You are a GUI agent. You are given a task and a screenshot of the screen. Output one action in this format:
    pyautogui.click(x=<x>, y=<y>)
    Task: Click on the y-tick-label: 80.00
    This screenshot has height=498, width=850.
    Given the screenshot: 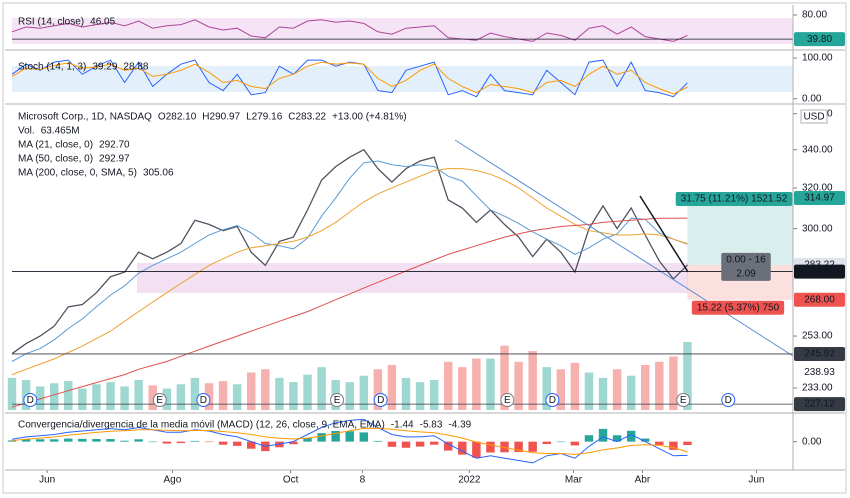 What is the action you would take?
    pyautogui.click(x=814, y=15)
    